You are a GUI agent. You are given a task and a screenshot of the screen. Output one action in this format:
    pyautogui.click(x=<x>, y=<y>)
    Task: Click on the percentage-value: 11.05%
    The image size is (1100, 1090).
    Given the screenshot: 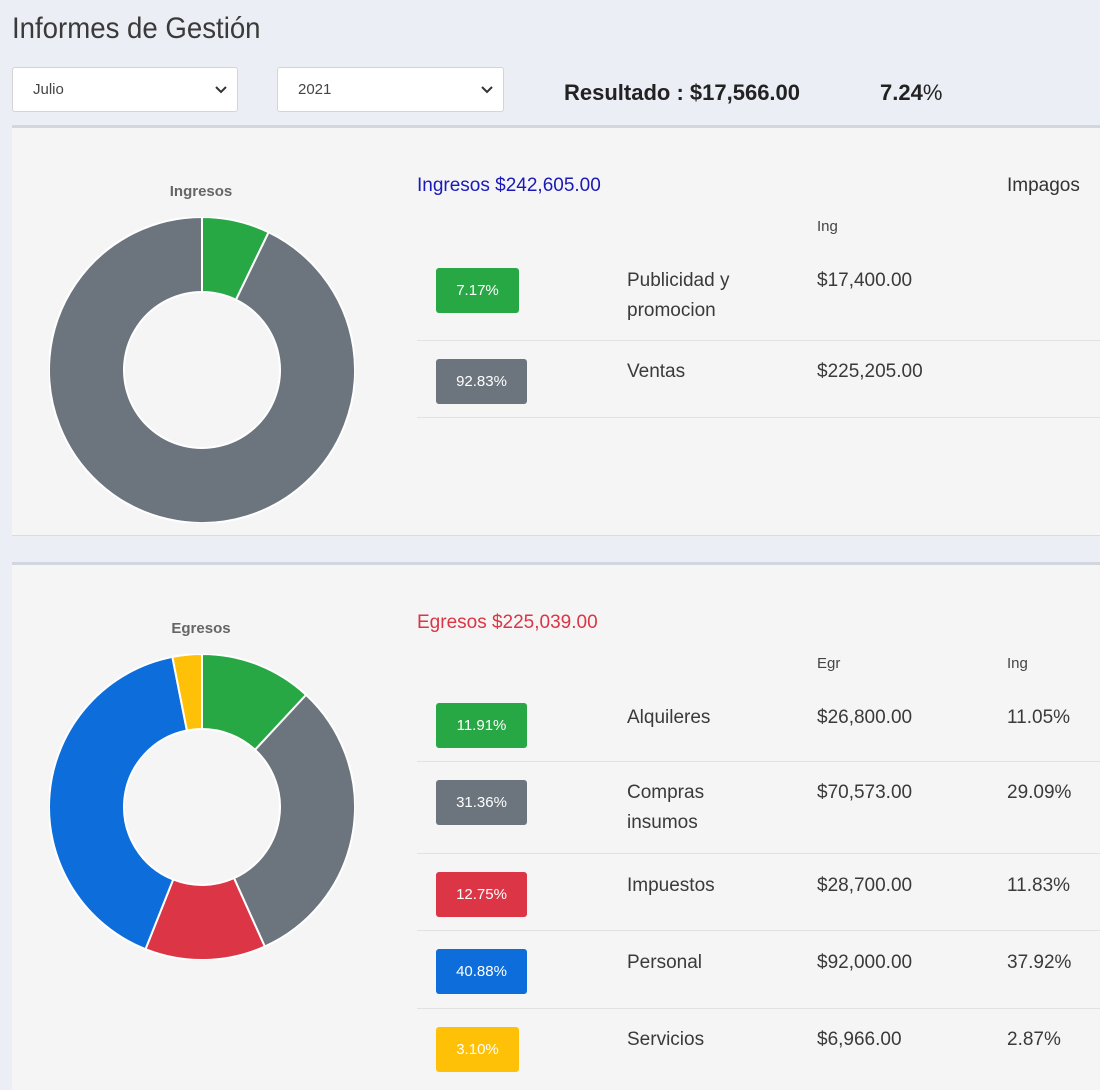 What is the action you would take?
    pyautogui.click(x=1039, y=717)
    